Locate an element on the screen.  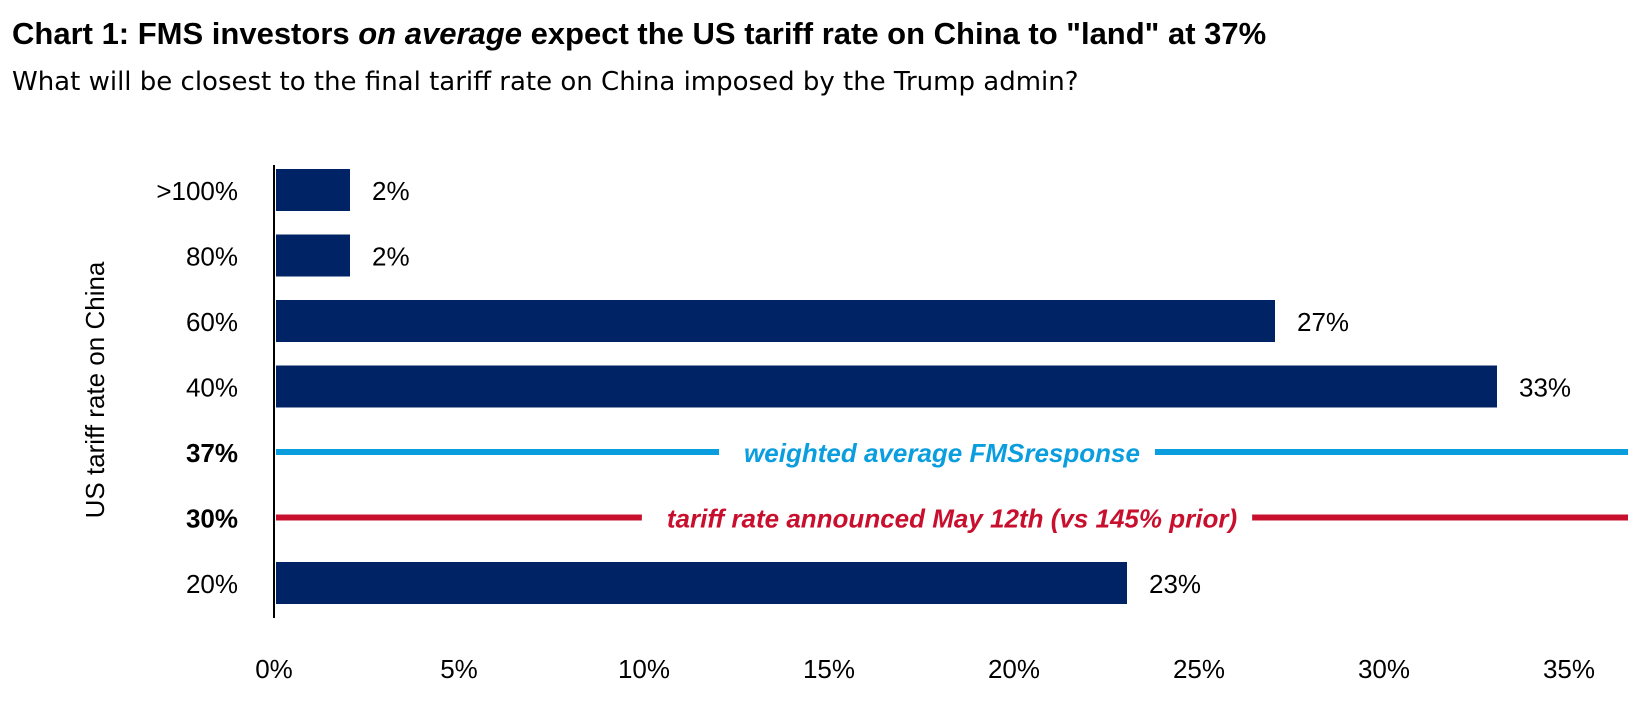
x-tick-label: 30% is located at coordinates (1384, 669).